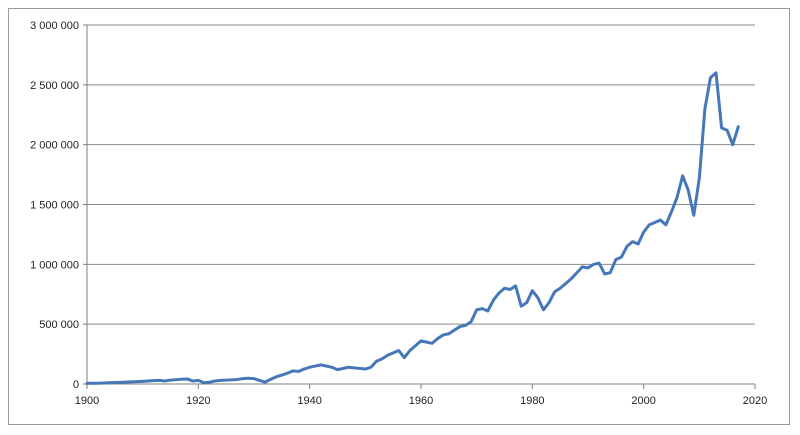 The height and width of the screenshot is (435, 800). What do you see at coordinates (54, 146) in the screenshot?
I see `y-tick-label: 2 000 000` at bounding box center [54, 146].